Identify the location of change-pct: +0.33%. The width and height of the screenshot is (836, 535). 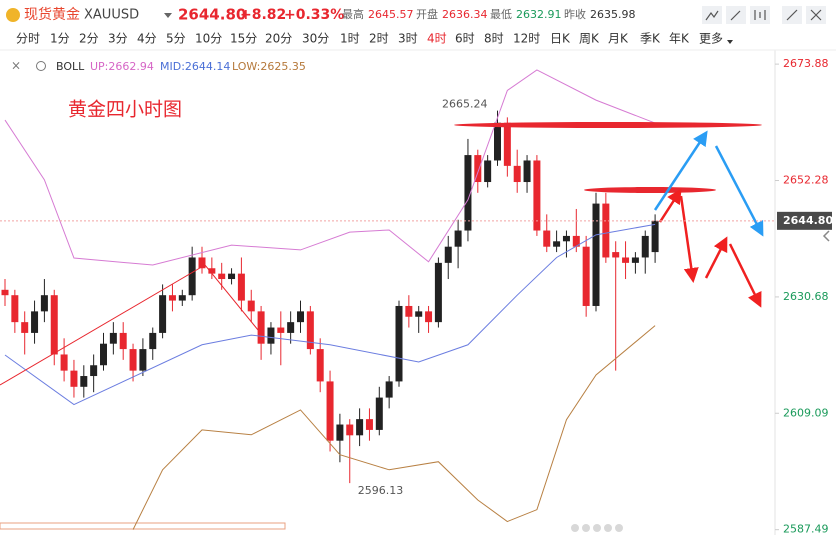
(314, 15).